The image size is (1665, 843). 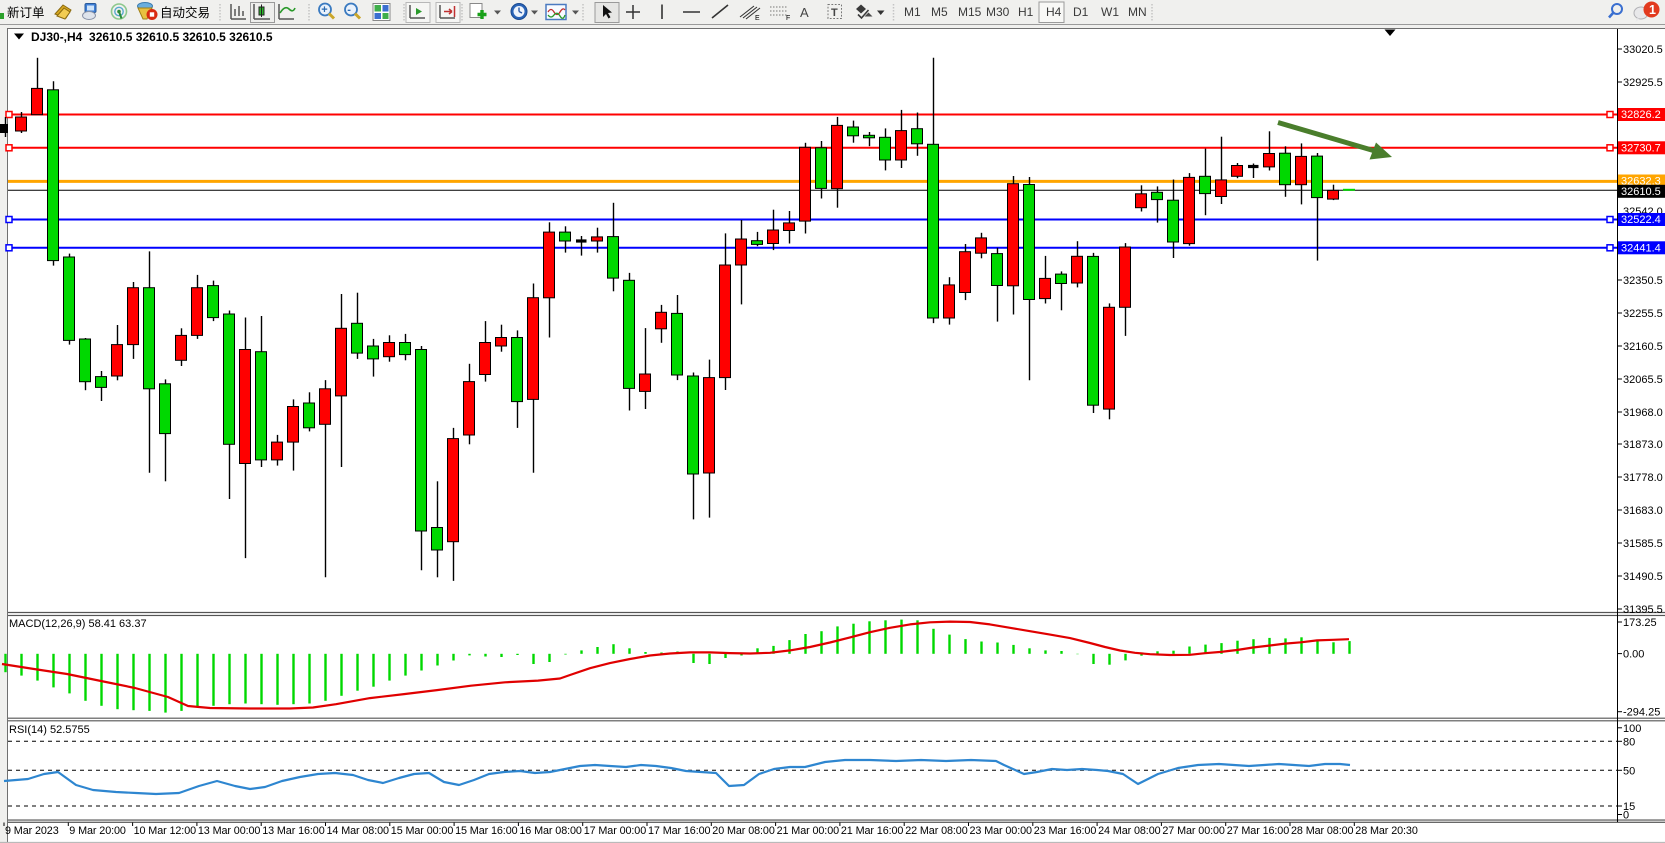 I want to click on svg-text: 32065.5, so click(x=1643, y=380).